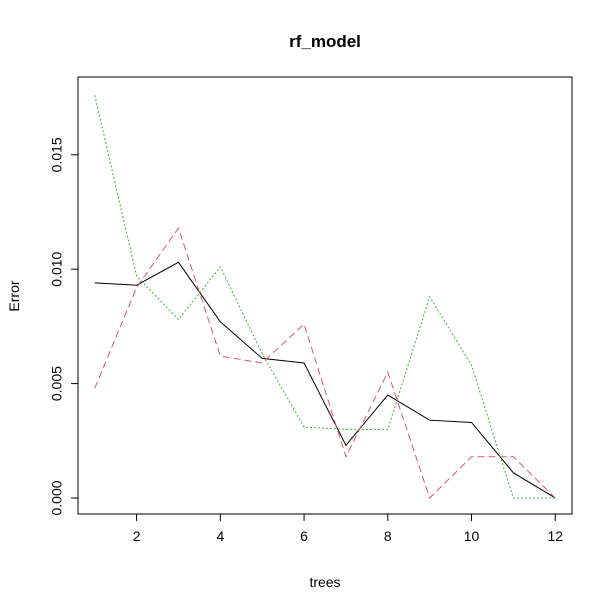 The image size is (612, 612). Describe the element at coordinates (324, 582) in the screenshot. I see `x-axis-label: trees` at that location.